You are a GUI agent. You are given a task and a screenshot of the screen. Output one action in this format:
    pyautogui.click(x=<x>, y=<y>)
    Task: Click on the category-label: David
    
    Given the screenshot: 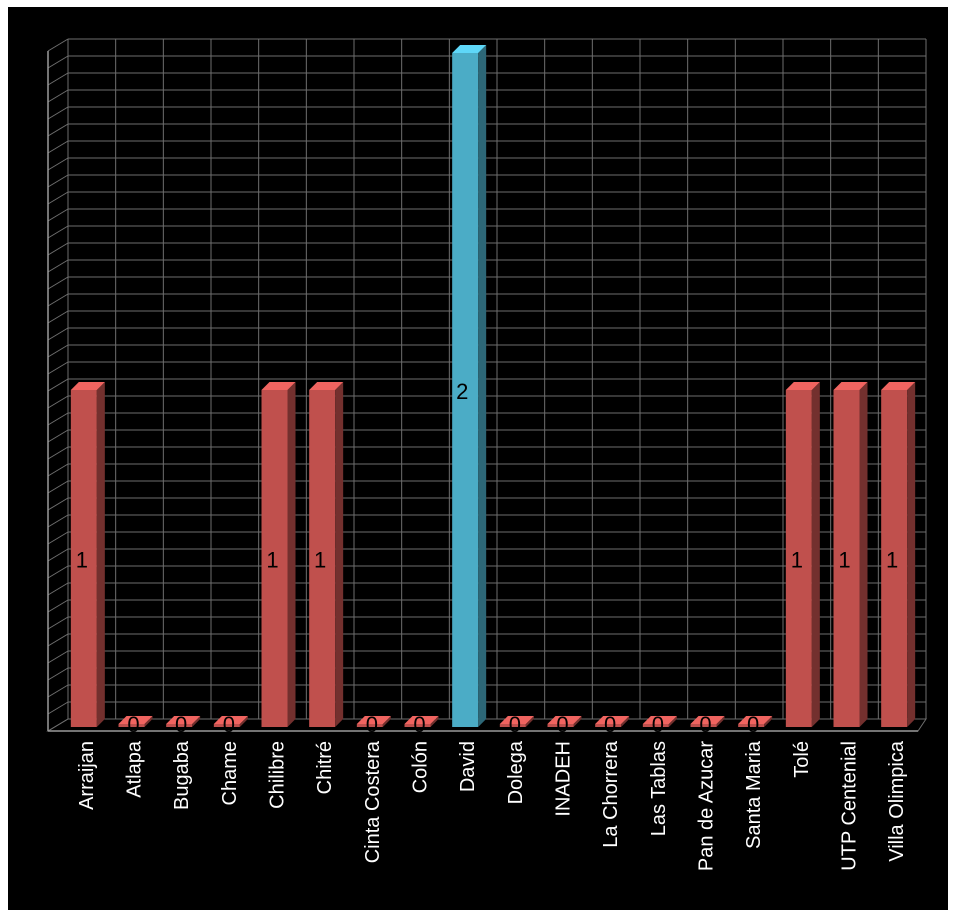 What is the action you would take?
    pyautogui.click(x=468, y=766)
    